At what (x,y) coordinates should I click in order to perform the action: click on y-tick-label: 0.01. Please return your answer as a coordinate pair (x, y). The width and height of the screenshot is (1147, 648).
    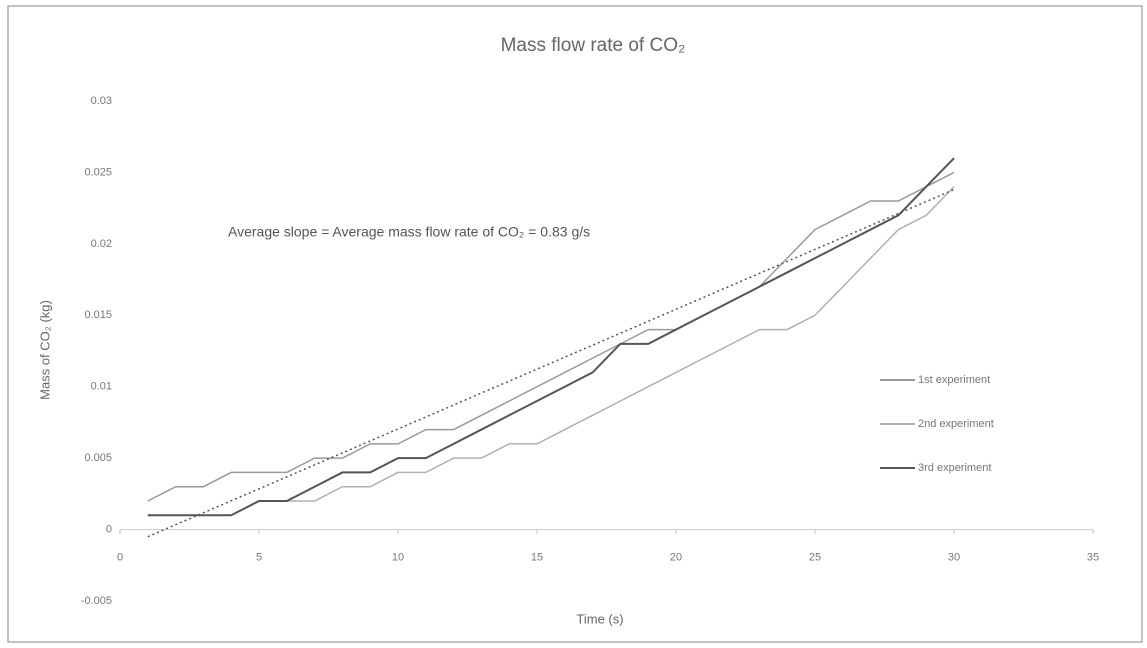
    Looking at the image, I should click on (101, 387).